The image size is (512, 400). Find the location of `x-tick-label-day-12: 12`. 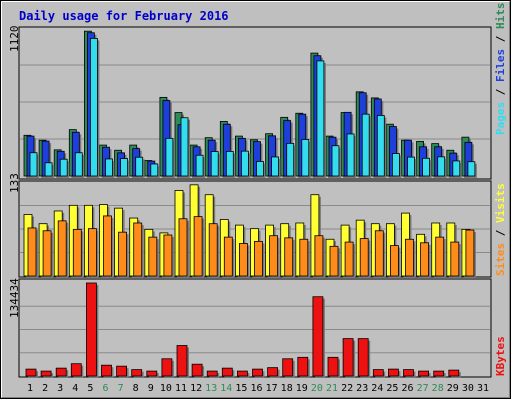

x-tick-label-day-12: 12 is located at coordinates (196, 388).